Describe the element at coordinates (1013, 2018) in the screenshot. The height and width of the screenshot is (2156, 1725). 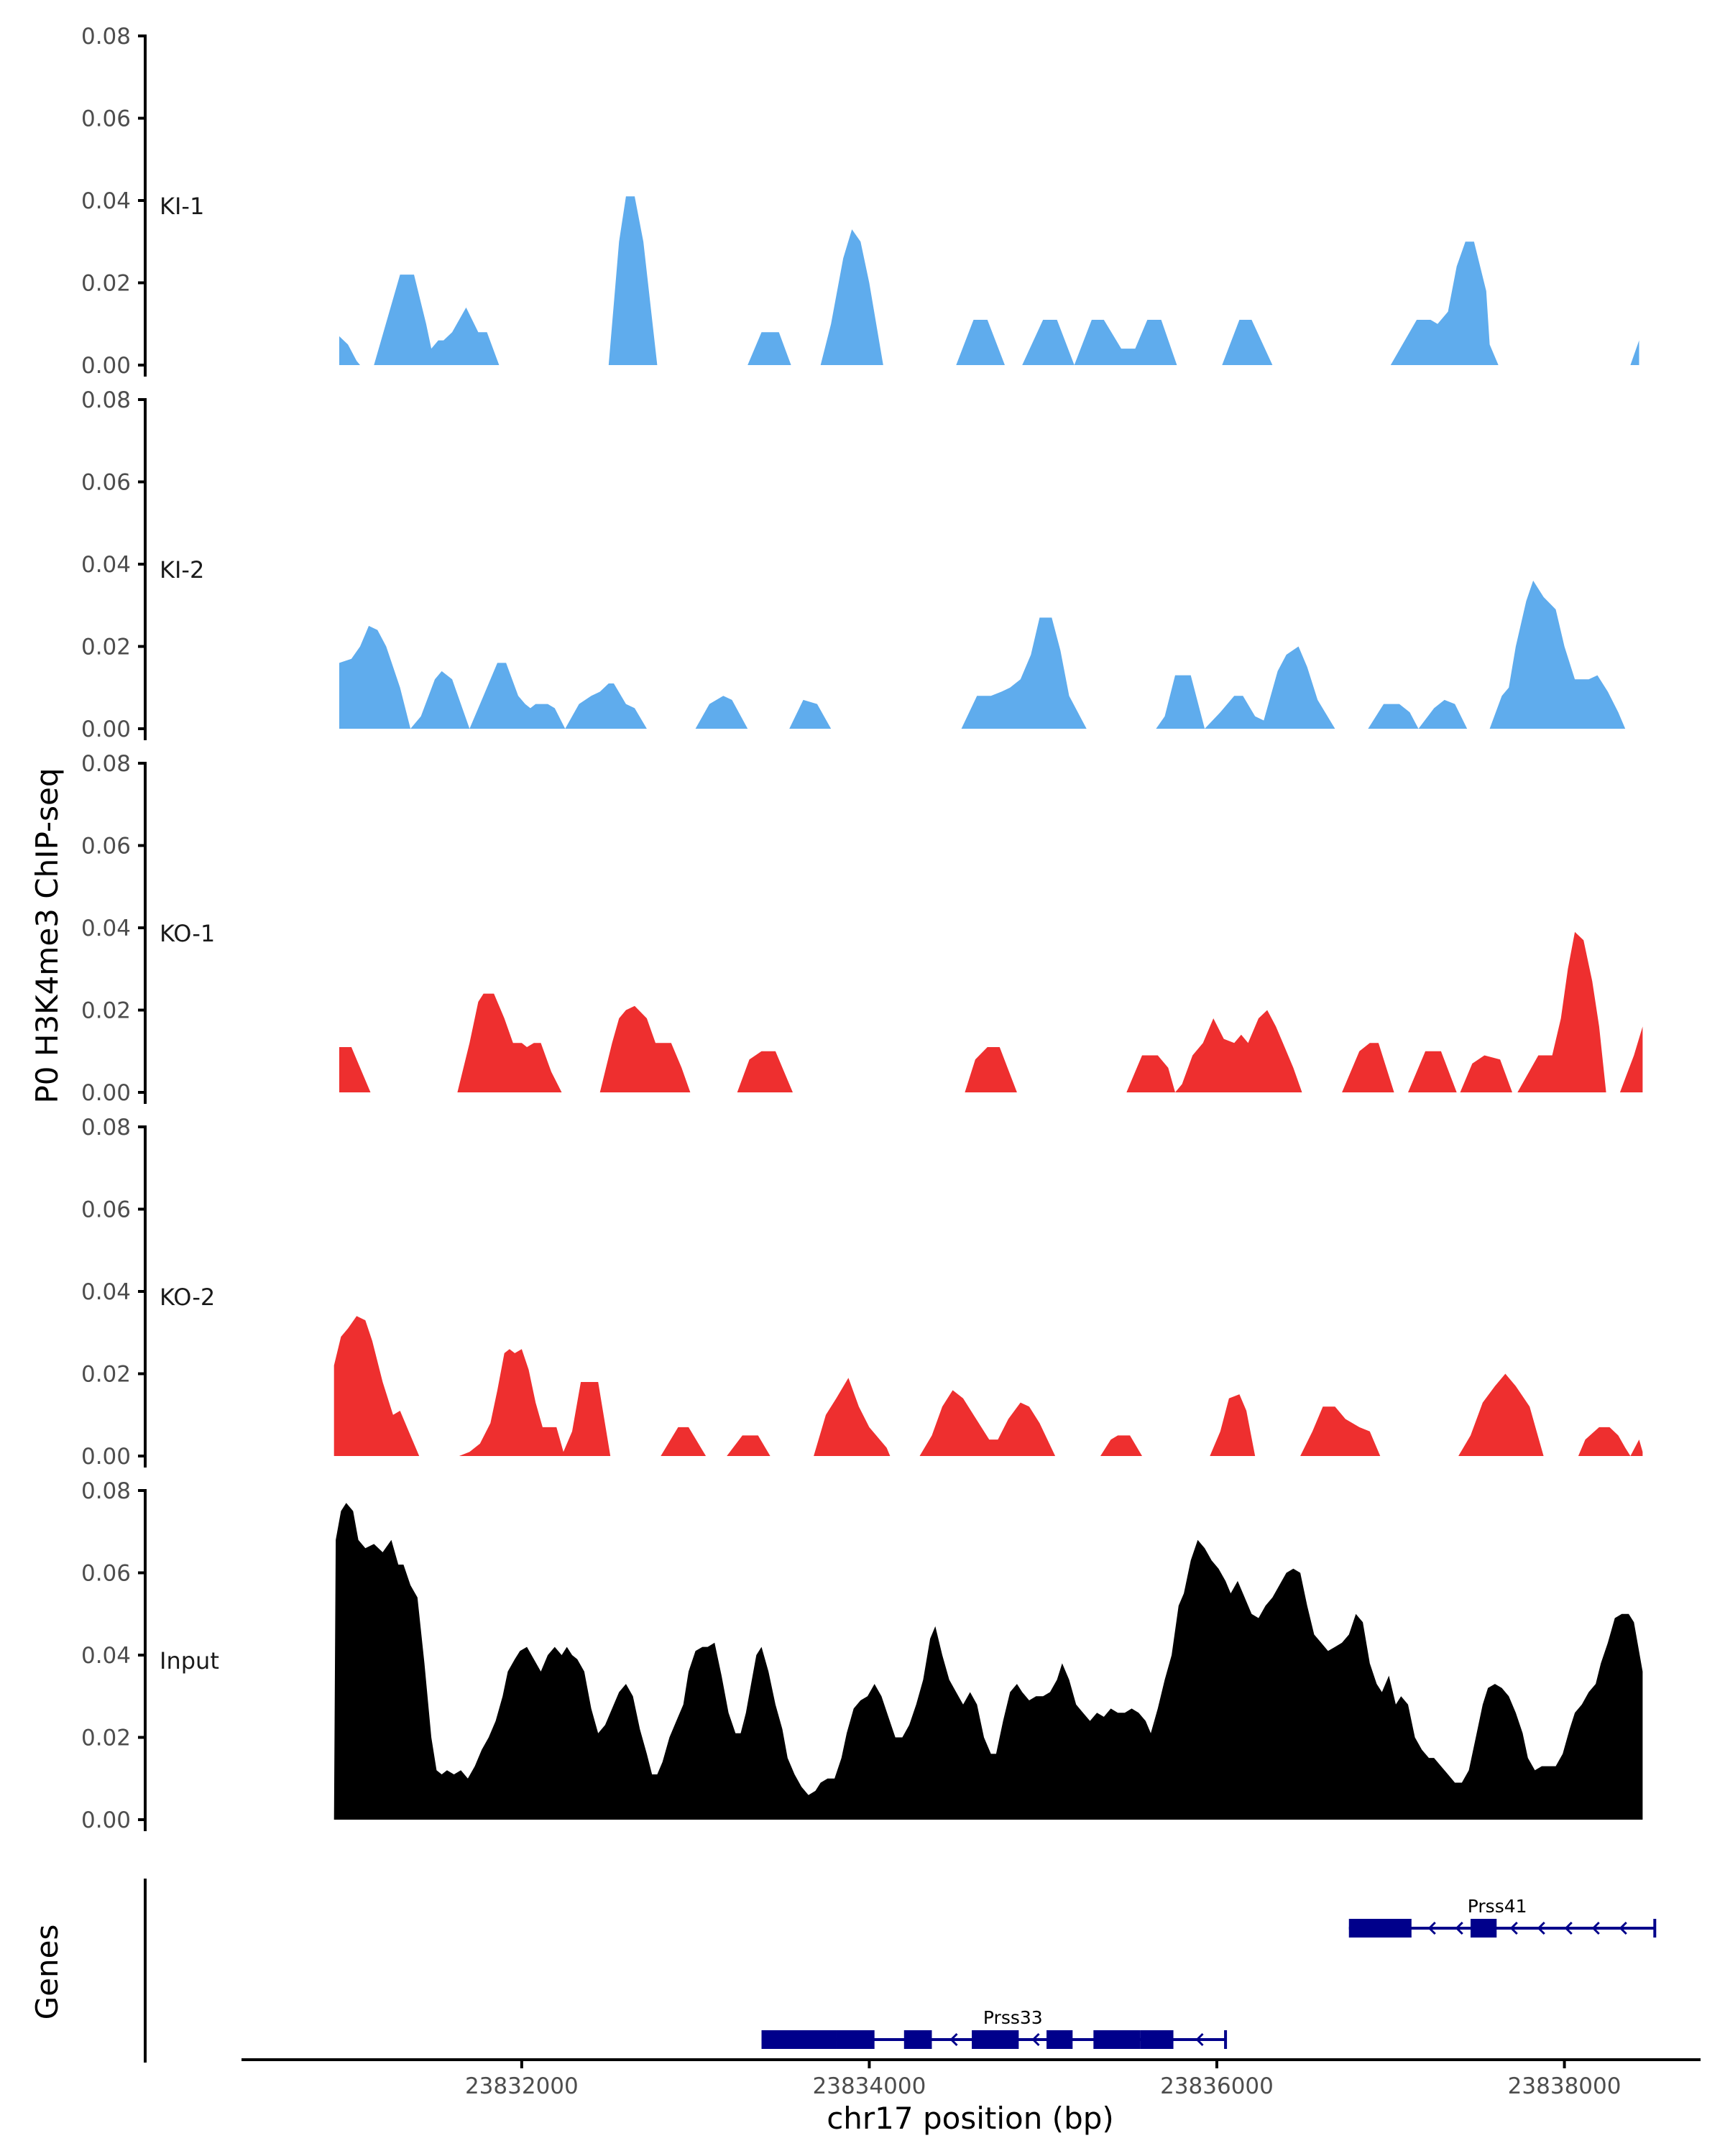
I see `gene-label: Prss33` at that location.